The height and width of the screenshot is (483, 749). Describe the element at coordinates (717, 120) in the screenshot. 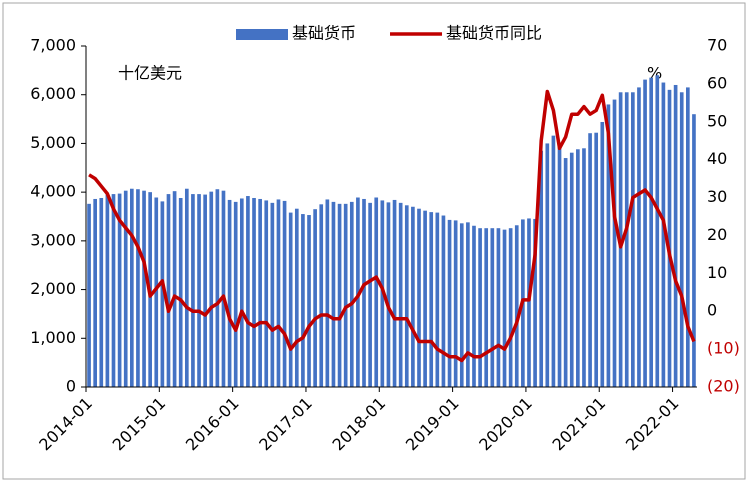

I see `y2-tick-label: 50` at that location.